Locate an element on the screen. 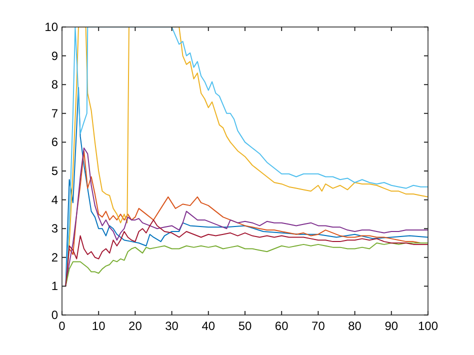  y-tick-label: 4 is located at coordinates (54, 199).